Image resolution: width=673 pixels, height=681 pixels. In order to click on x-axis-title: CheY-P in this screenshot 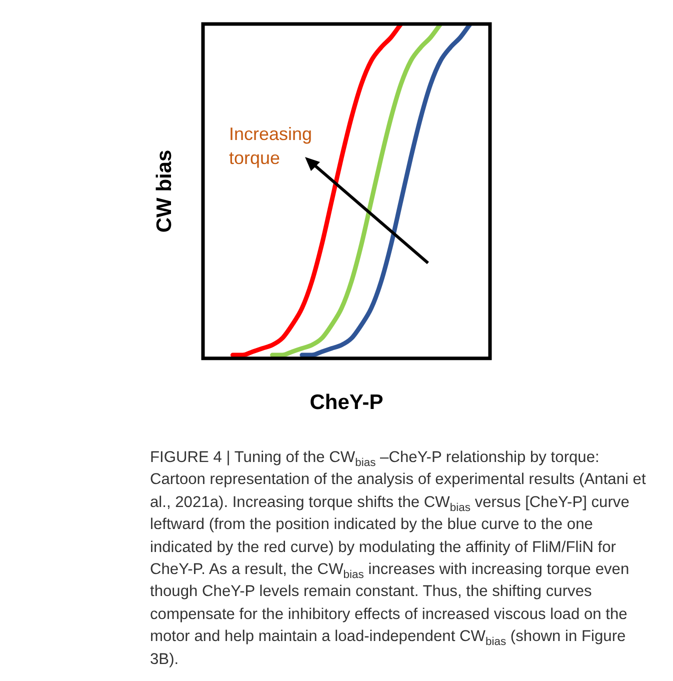, I will do `click(347, 402)`.